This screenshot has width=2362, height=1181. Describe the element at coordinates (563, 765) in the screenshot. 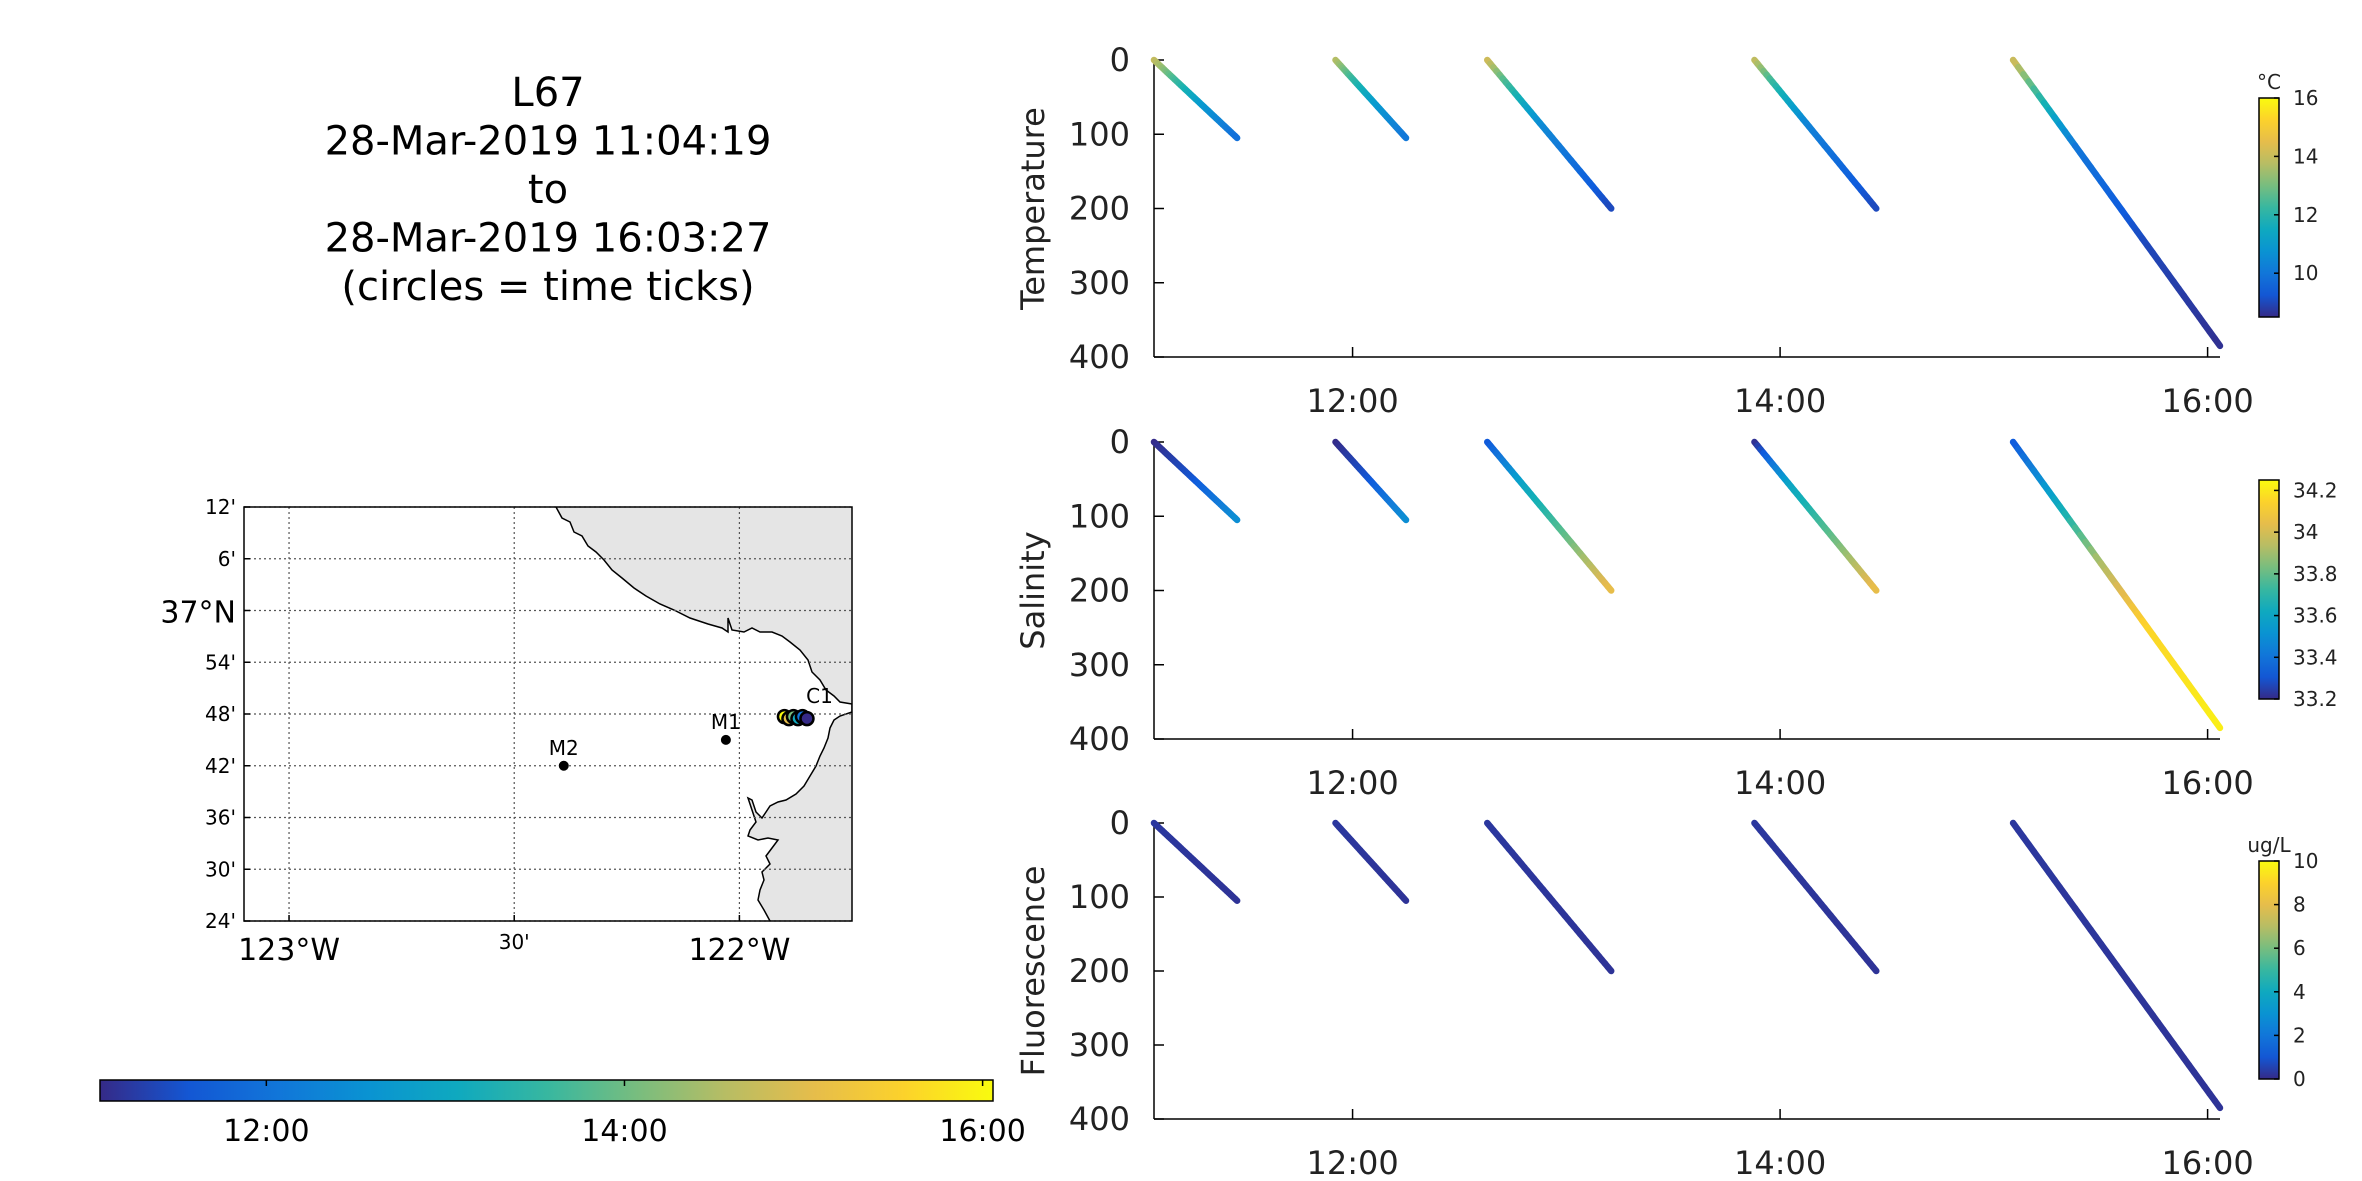

I see `station-marker-m2` at that location.